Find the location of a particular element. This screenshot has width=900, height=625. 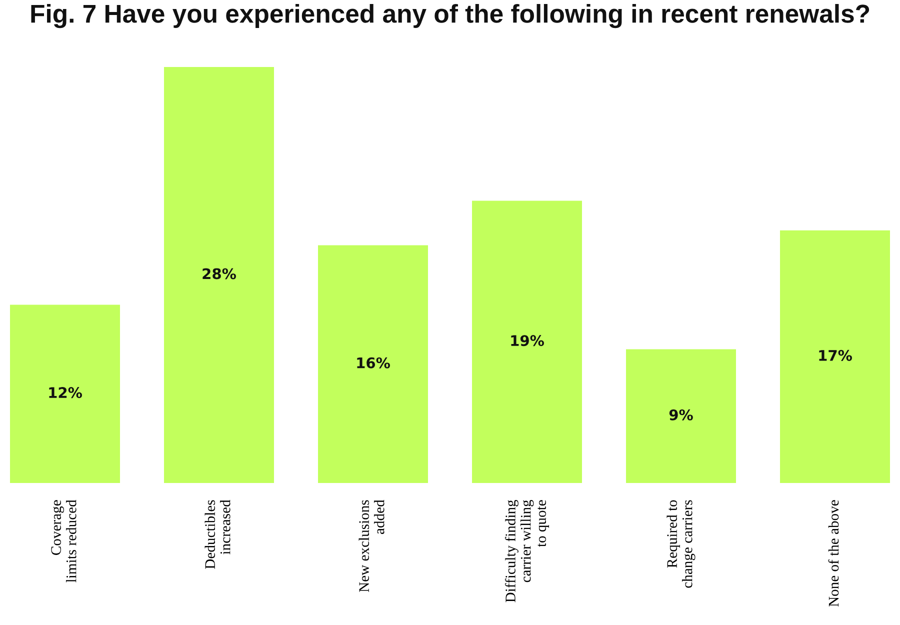

x-tick-label: Required to change carriers is located at coordinates (681, 544).